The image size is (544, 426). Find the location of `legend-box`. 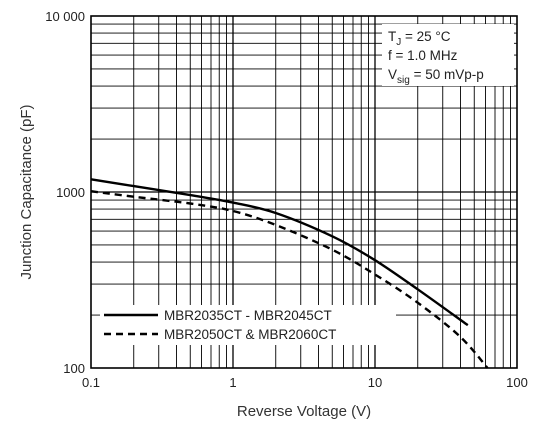

legend-box is located at coordinates (248, 325).